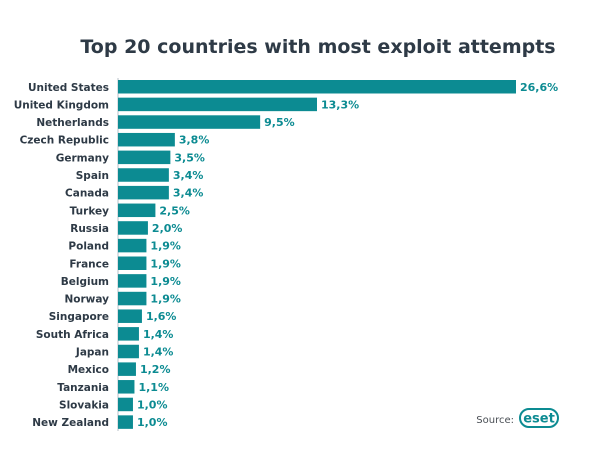 Image resolution: width=600 pixels, height=466 pixels. Describe the element at coordinates (89, 229) in the screenshot. I see `category-label-russia: Russia` at that location.